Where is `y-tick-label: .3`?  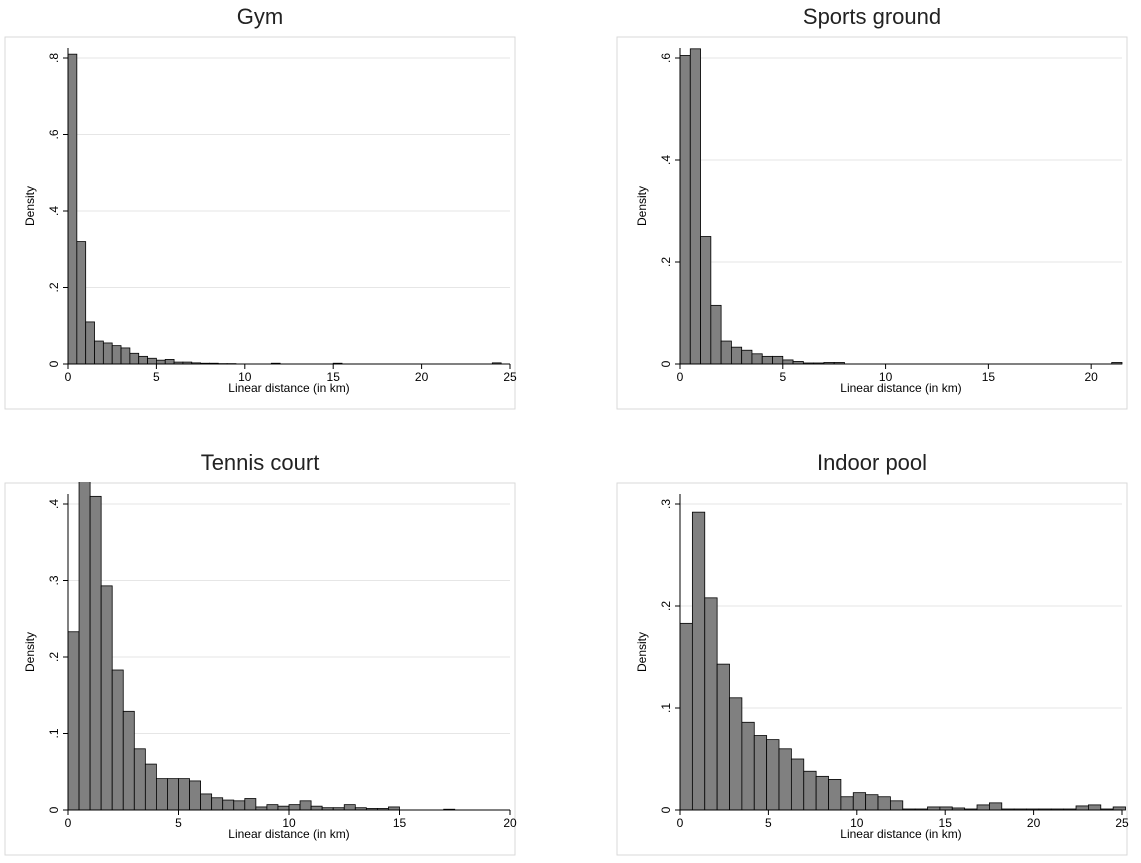 y-tick-label: .3 is located at coordinates (54, 580).